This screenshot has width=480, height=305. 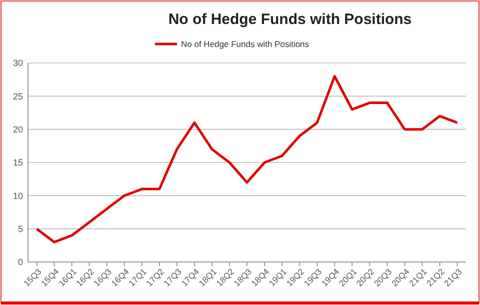 I want to click on y-tick-label: 0, so click(x=20, y=262).